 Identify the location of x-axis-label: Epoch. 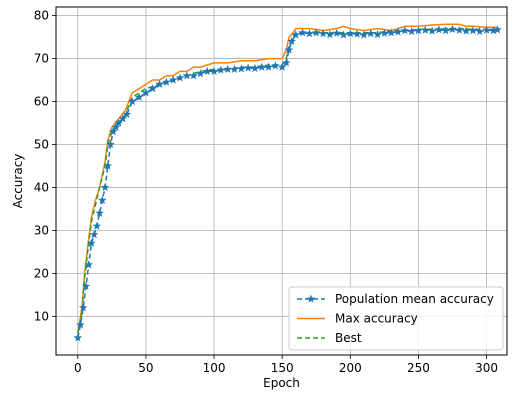
(281, 383).